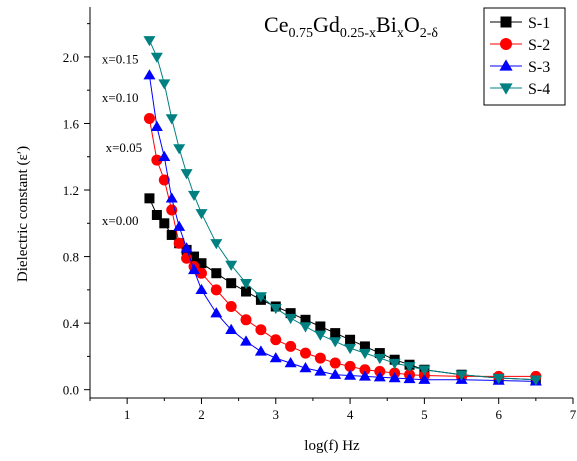  What do you see at coordinates (400, 33) in the screenshot?
I see `title-subscript: x` at bounding box center [400, 33].